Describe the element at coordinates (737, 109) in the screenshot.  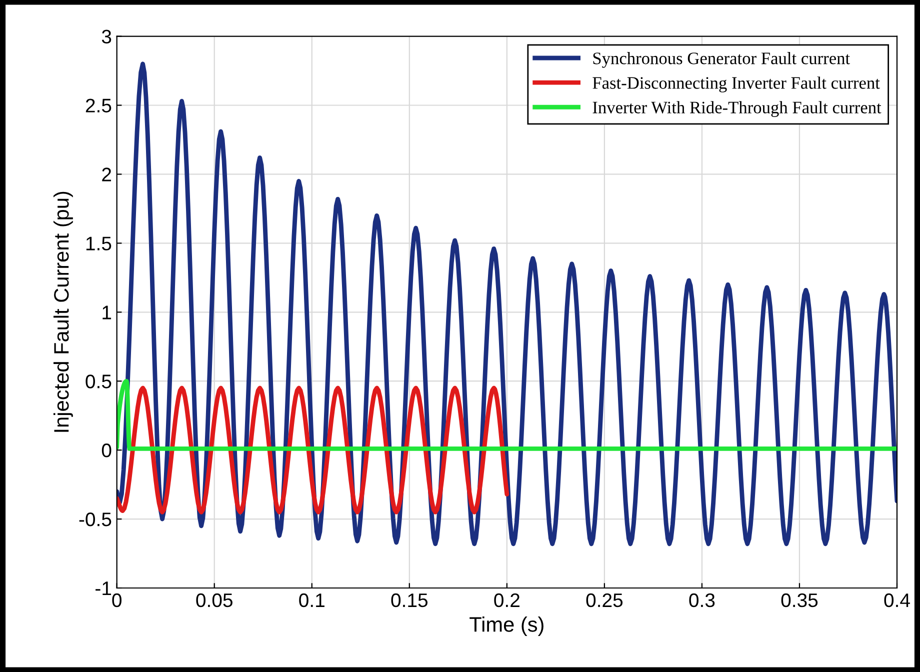
I see `legend-label: Inverter With Ride-Through Fault current` at that location.